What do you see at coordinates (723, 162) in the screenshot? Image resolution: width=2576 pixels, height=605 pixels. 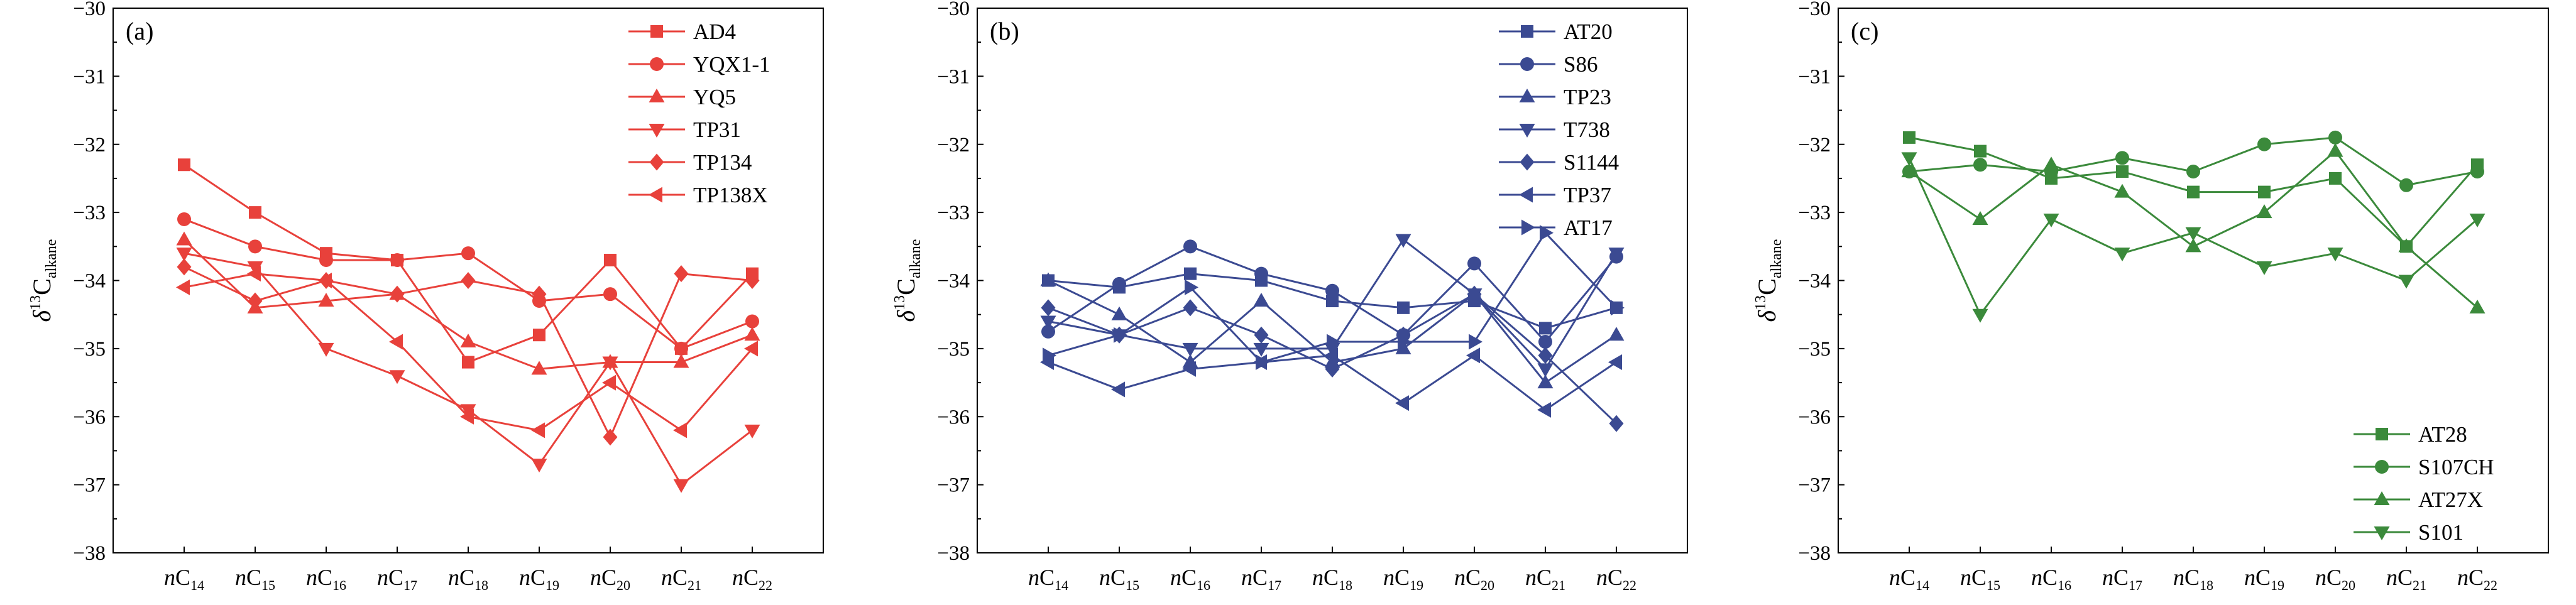 I see `legend-label: TP134` at bounding box center [723, 162].